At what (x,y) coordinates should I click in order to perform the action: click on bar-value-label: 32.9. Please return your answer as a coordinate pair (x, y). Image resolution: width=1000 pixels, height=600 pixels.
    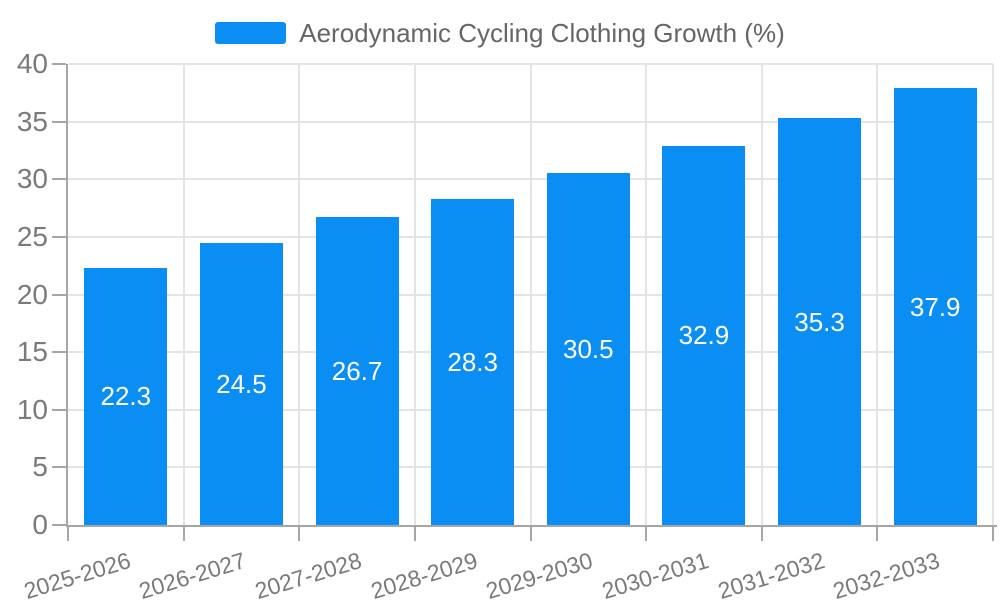
    Looking at the image, I should click on (704, 335).